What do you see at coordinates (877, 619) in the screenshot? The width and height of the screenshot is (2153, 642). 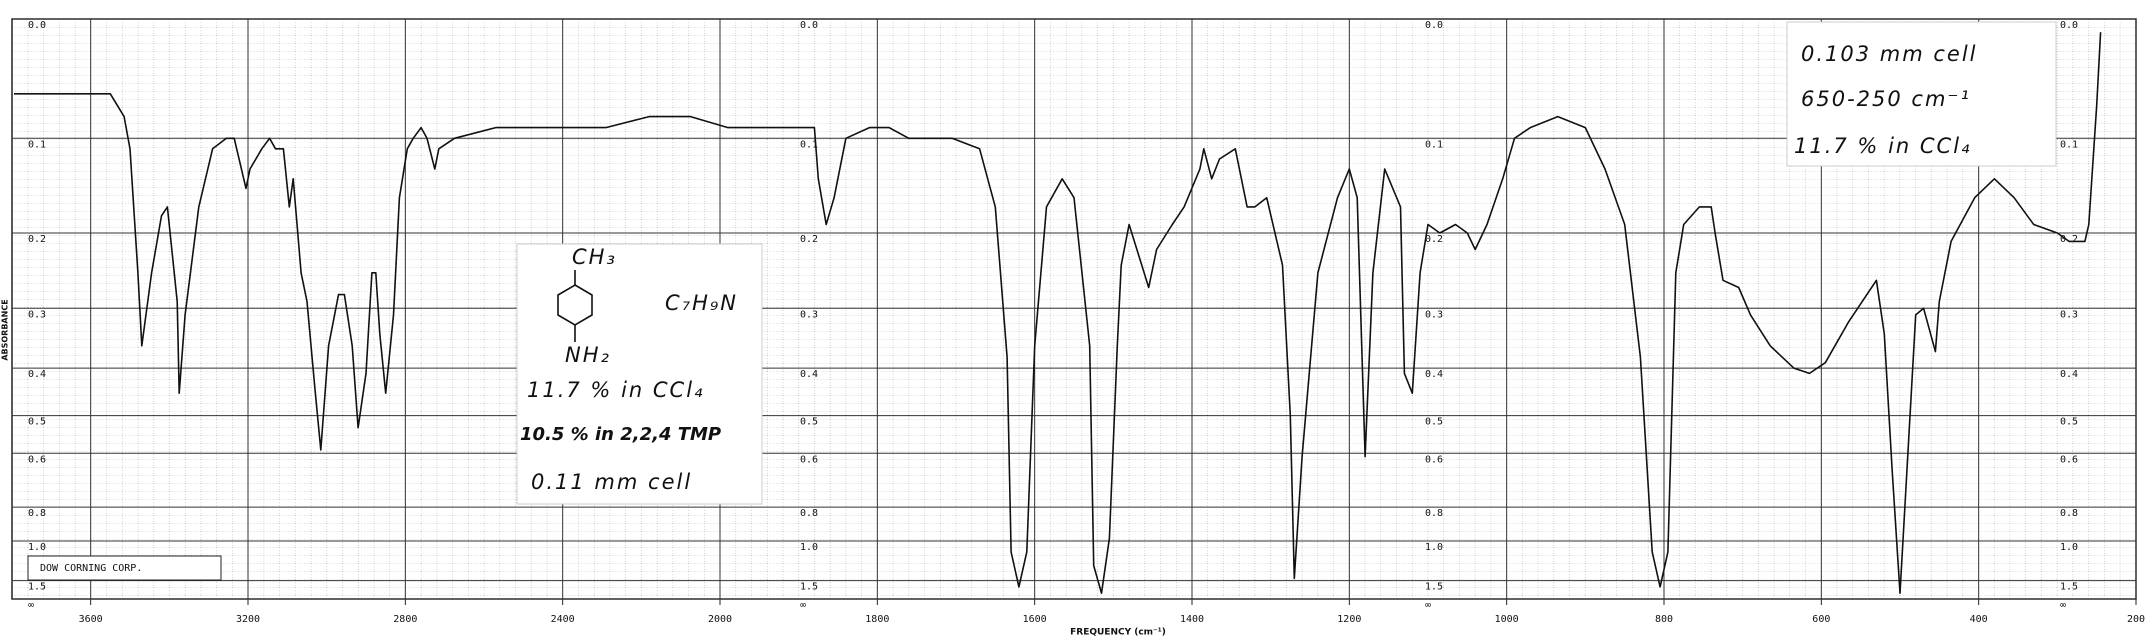 I see `x-tick-label: 1800` at bounding box center [877, 619].